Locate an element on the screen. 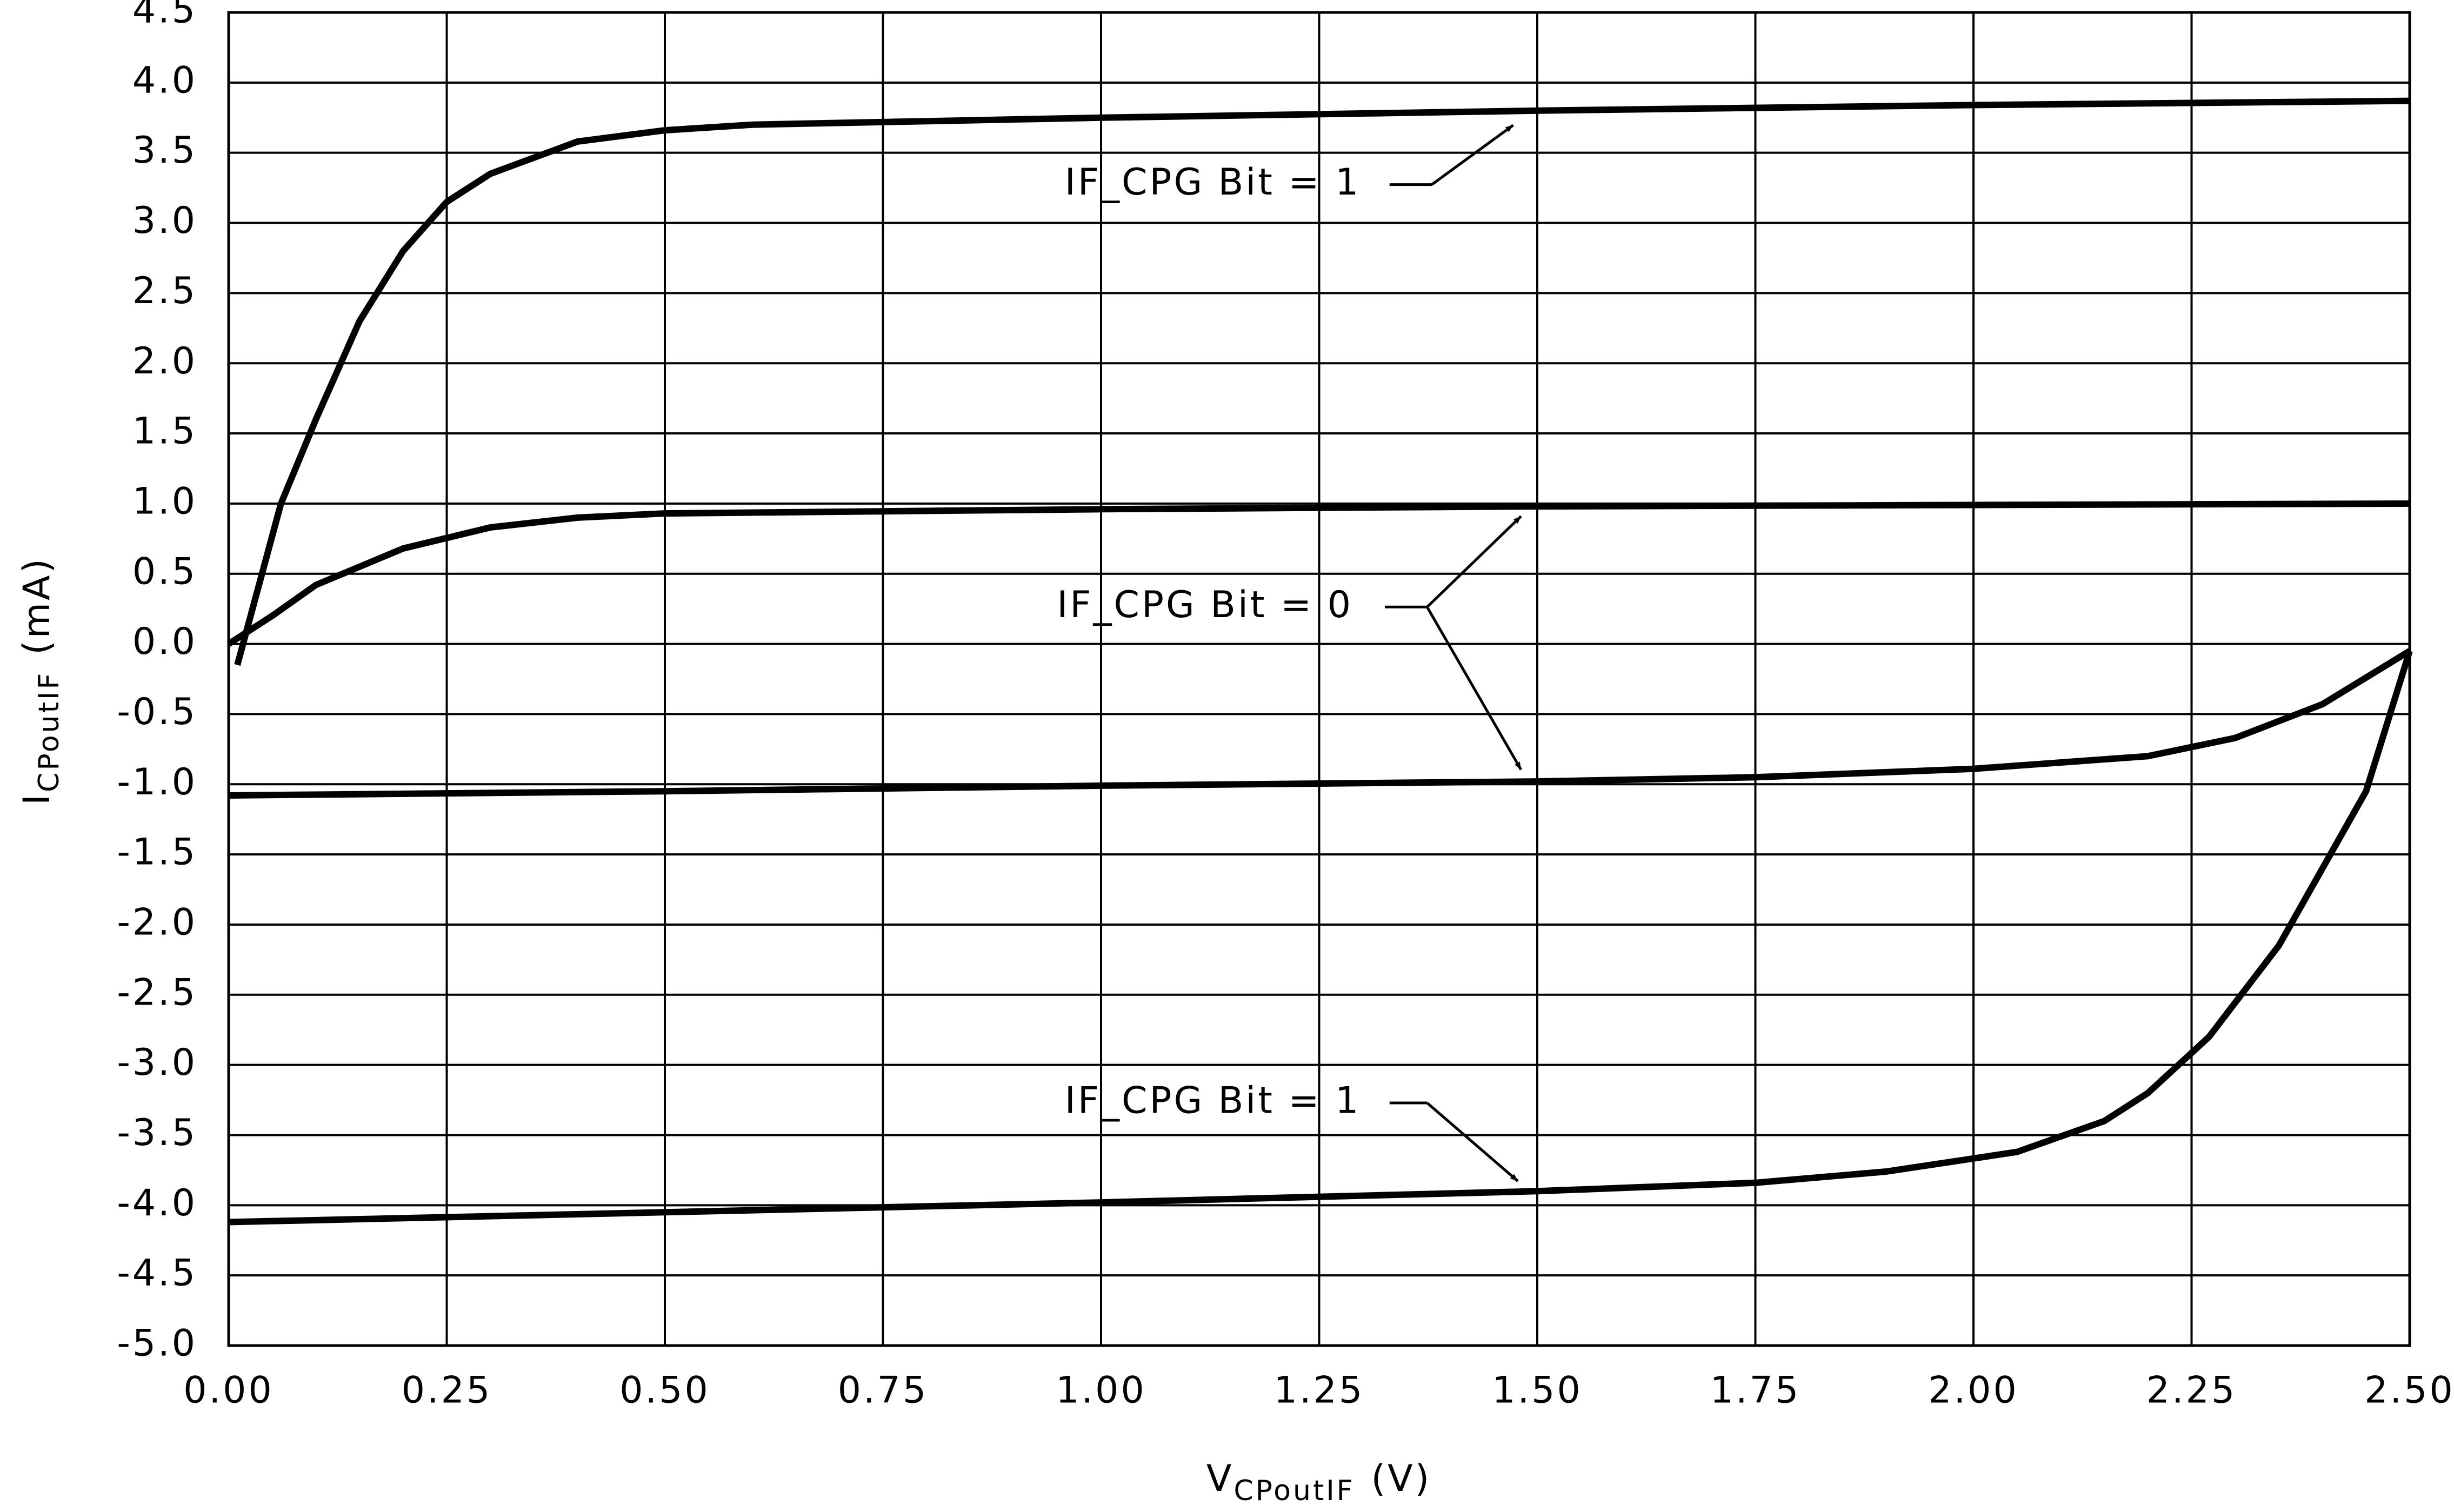 The image size is (2454, 1512). y-tick-label: -2.0 is located at coordinates (157, 922).